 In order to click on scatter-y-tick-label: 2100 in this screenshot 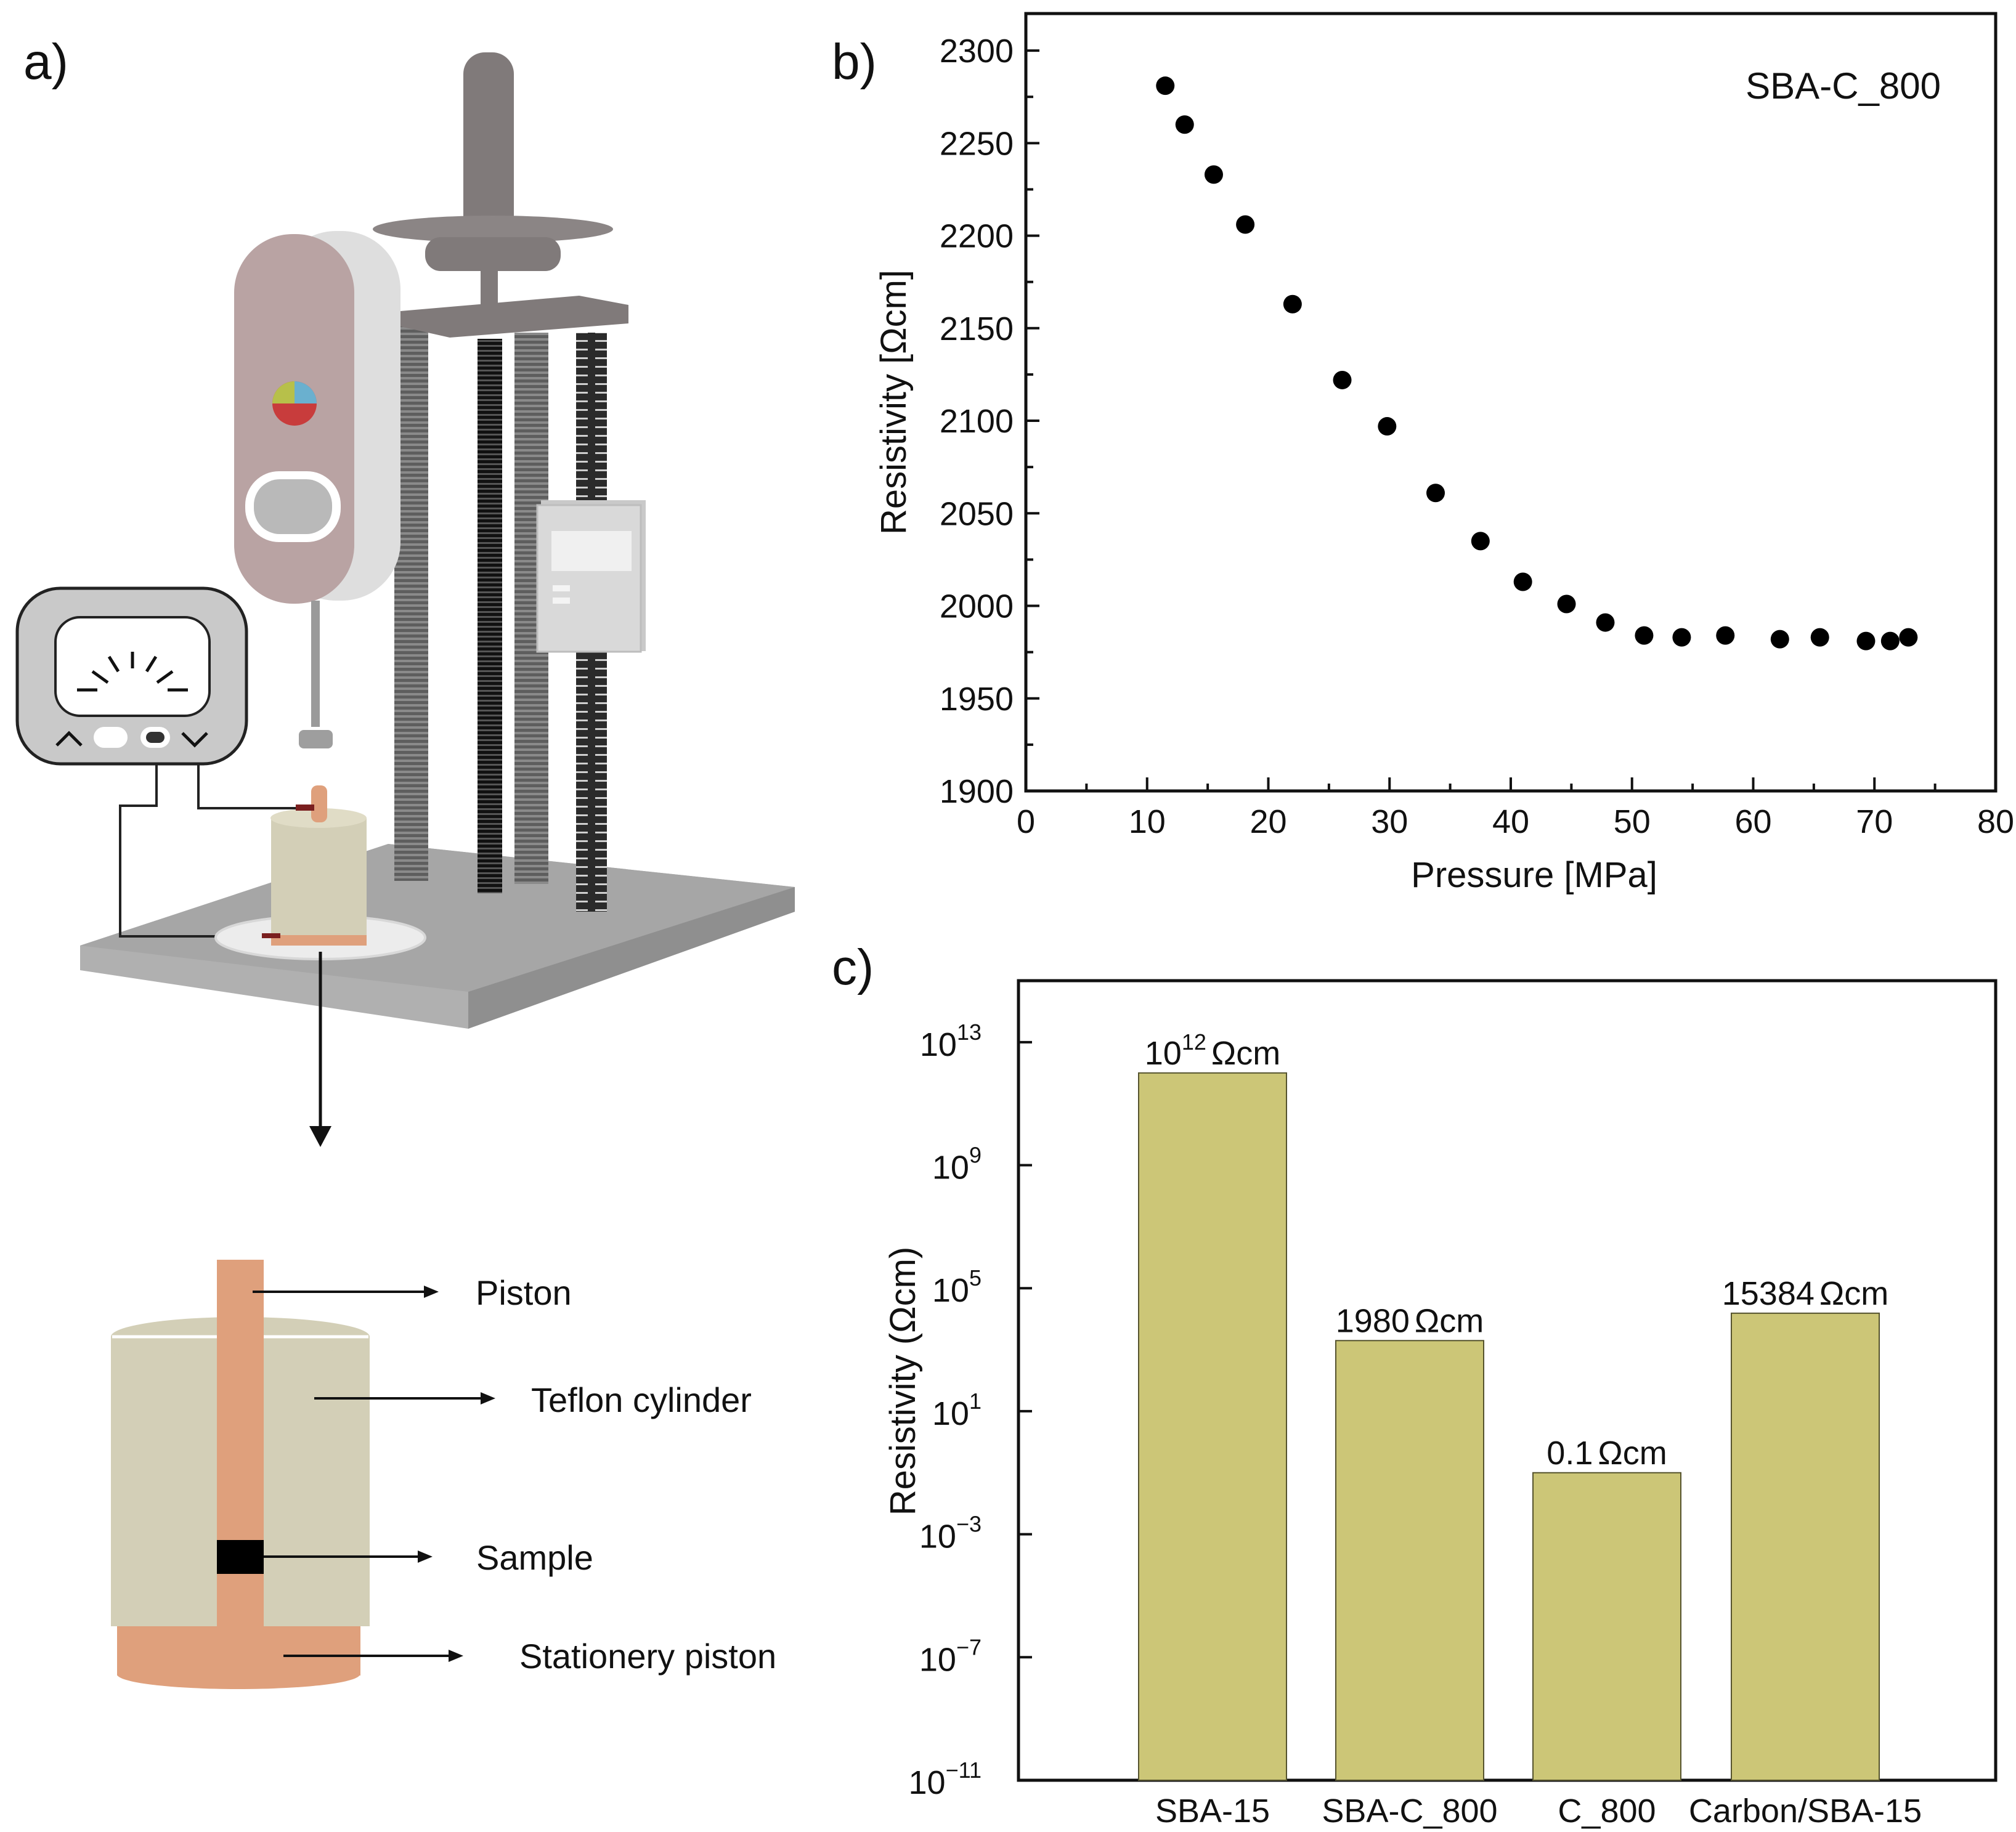, I will do `click(977, 421)`.